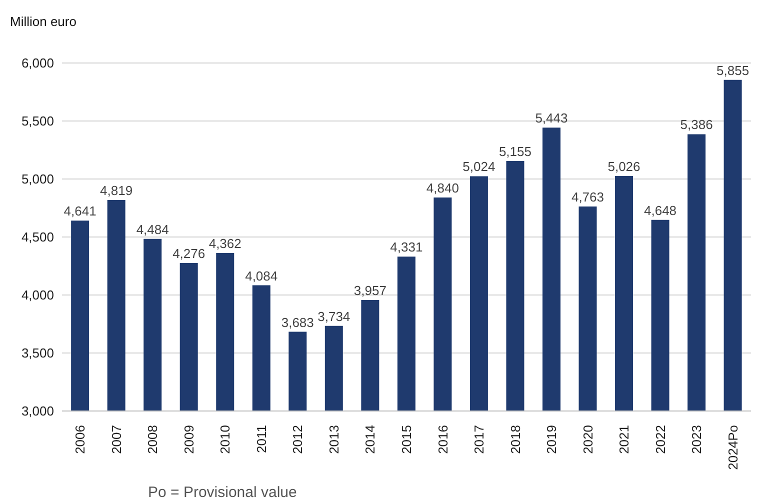 The width and height of the screenshot is (775, 504). What do you see at coordinates (587, 196) in the screenshot?
I see `data-label: 4,763` at bounding box center [587, 196].